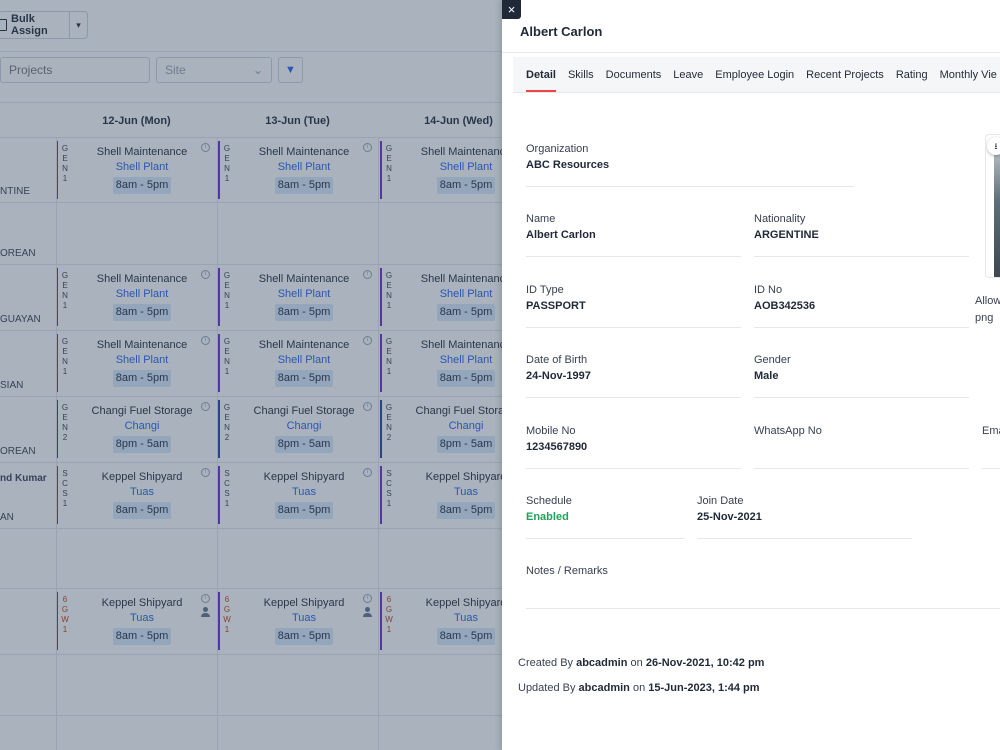 This screenshot has width=1000, height=750. What do you see at coordinates (75, 70) in the screenshot?
I see `projects-input` at bounding box center [75, 70].